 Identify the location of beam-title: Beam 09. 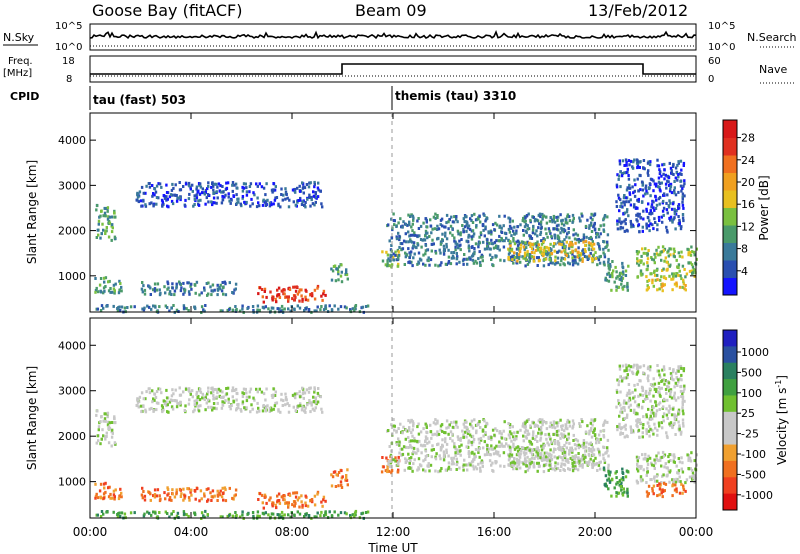
(391, 10).